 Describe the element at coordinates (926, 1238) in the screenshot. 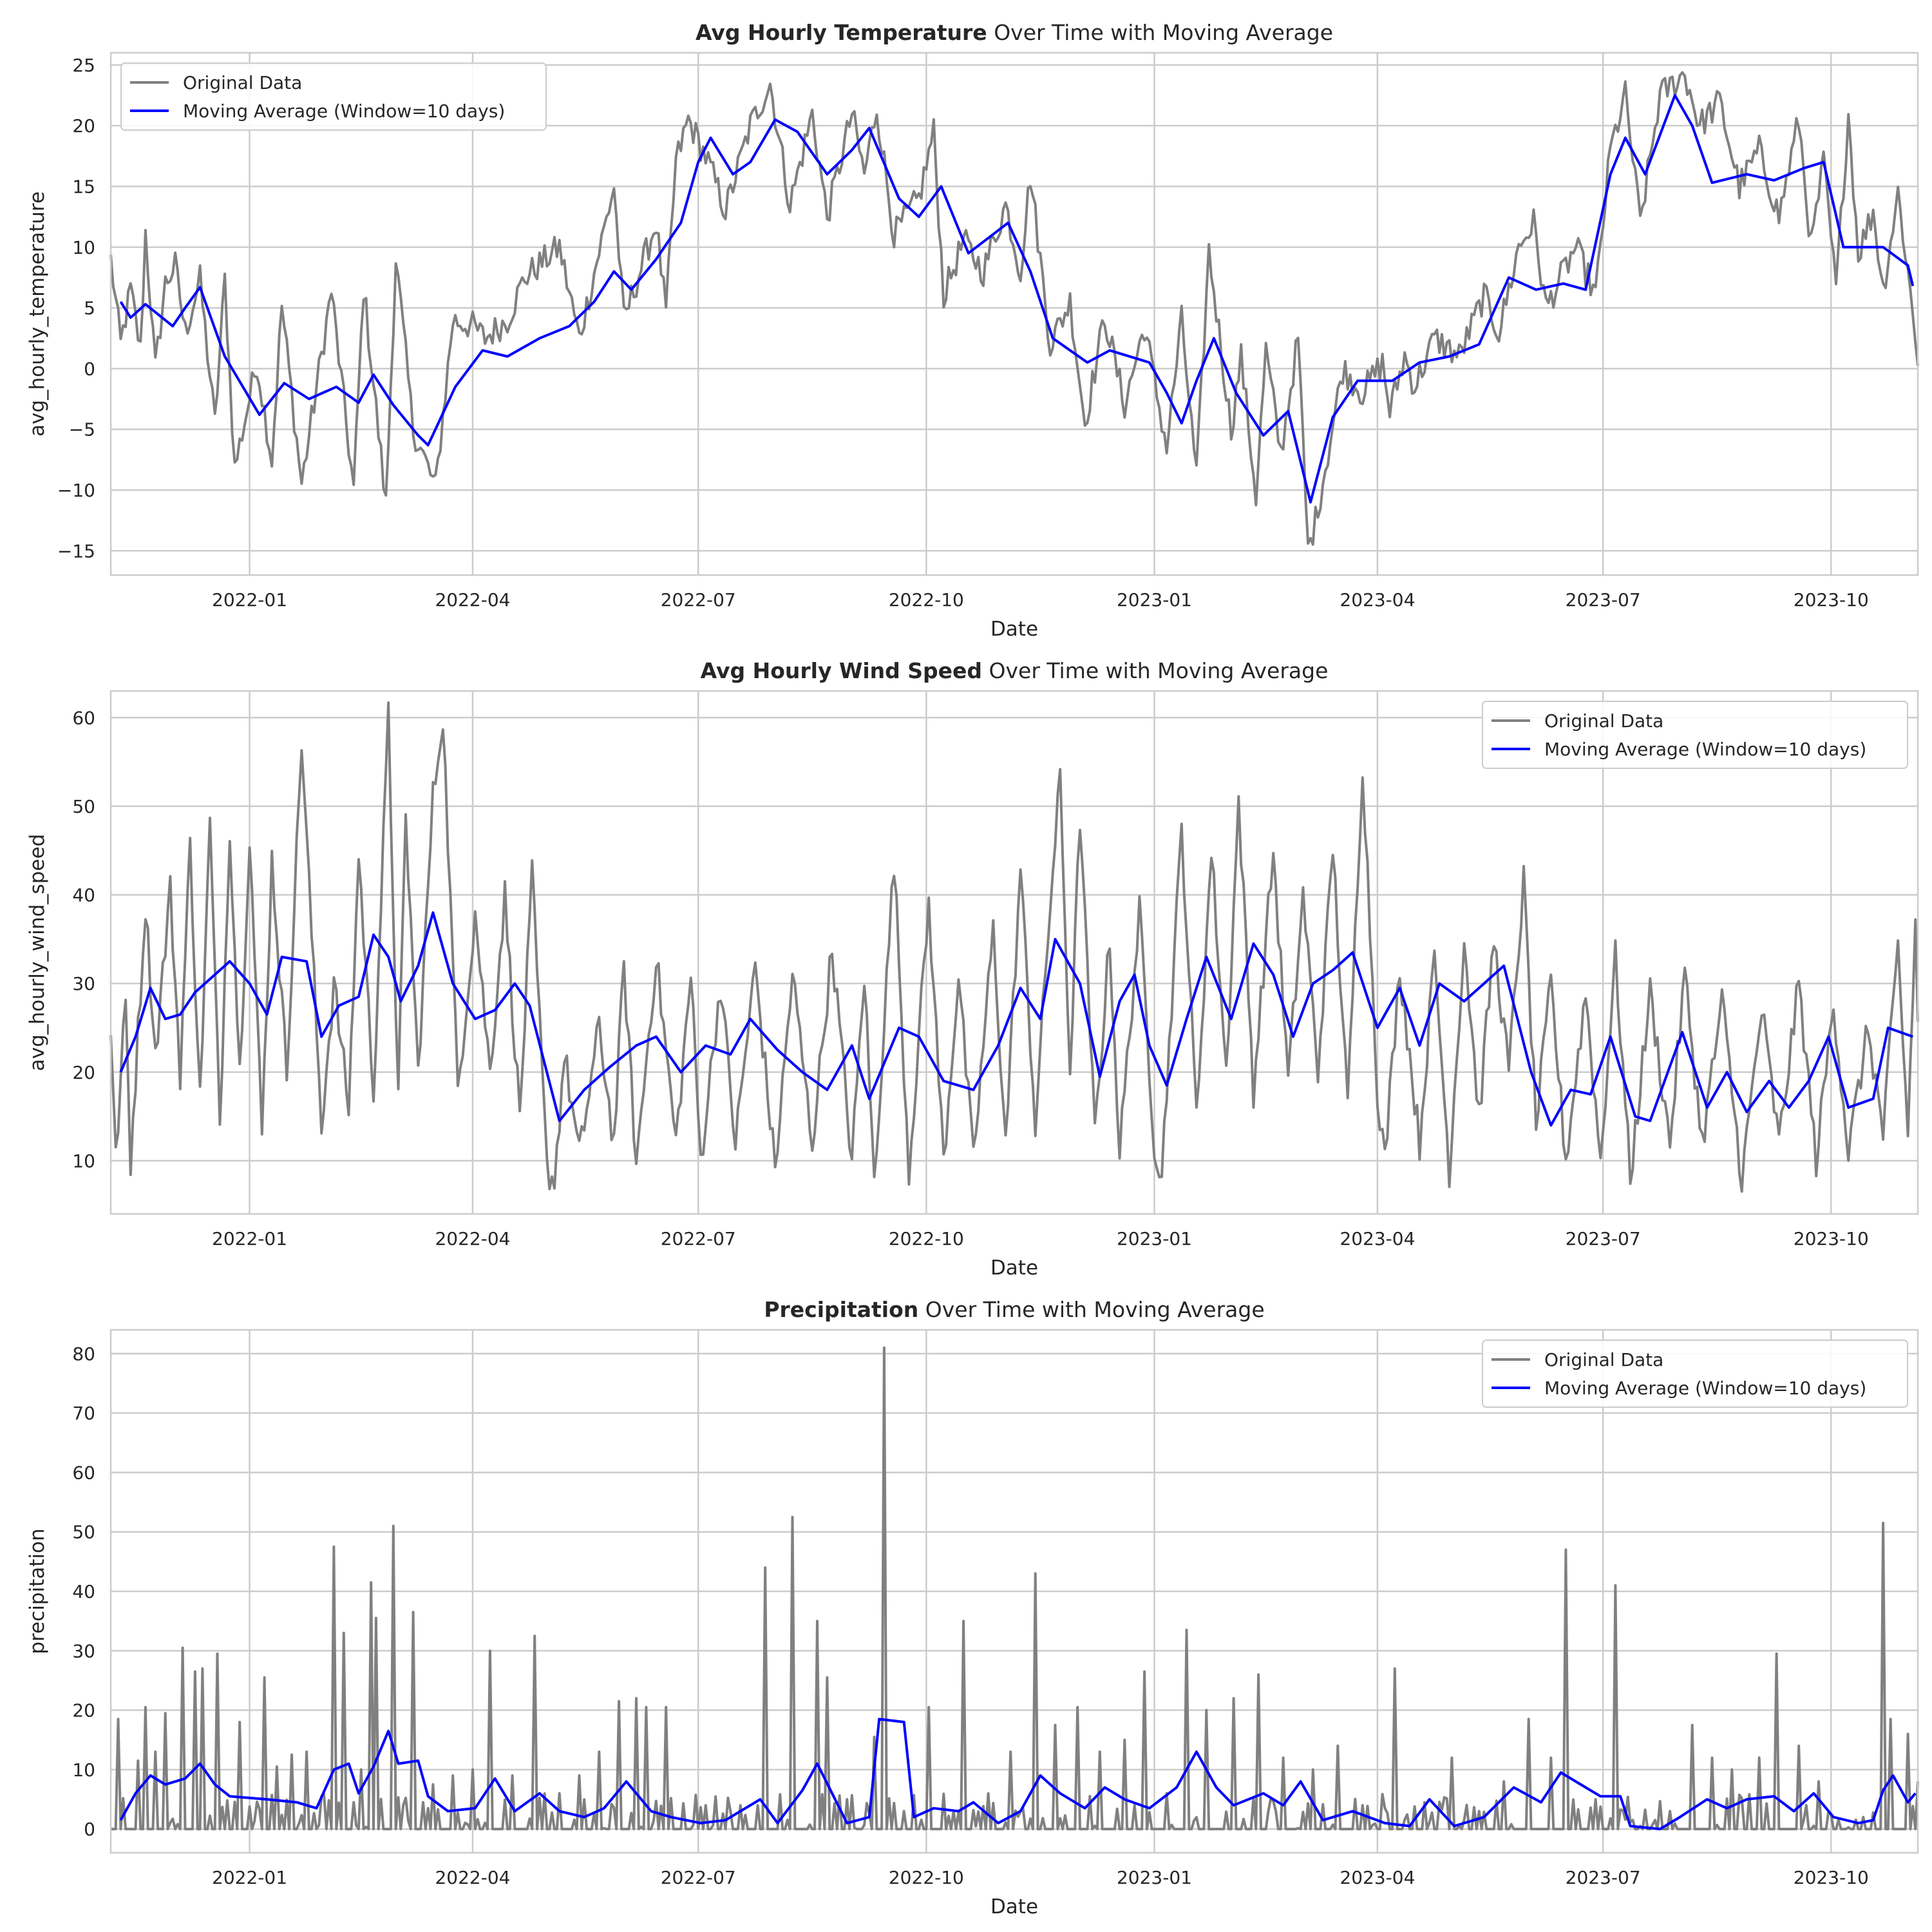

I see `wind-speed-x-tick-label: 2022-10` at that location.